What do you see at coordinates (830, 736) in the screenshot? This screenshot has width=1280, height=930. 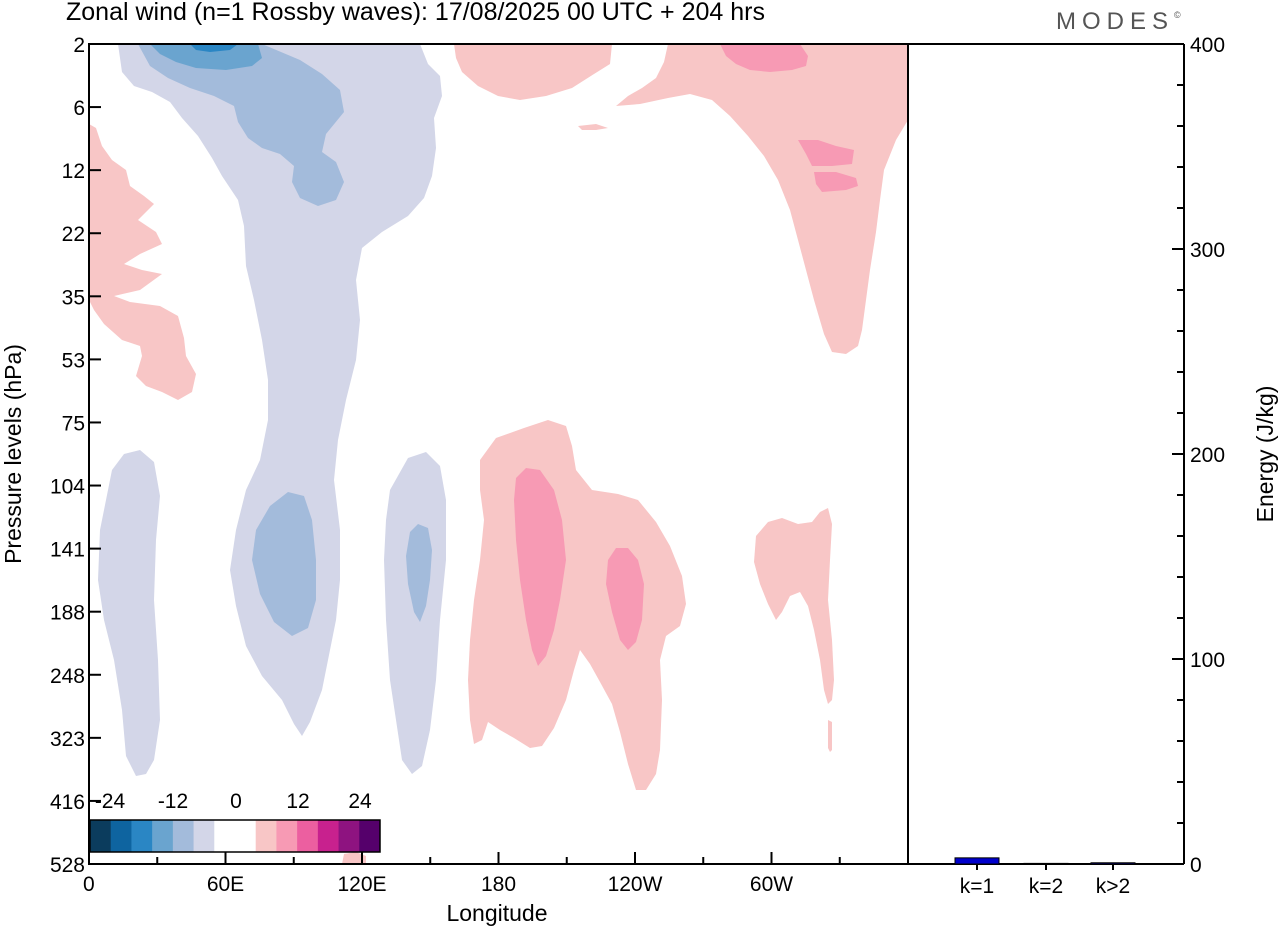 I see `contour-pos-1-right-tail` at bounding box center [830, 736].